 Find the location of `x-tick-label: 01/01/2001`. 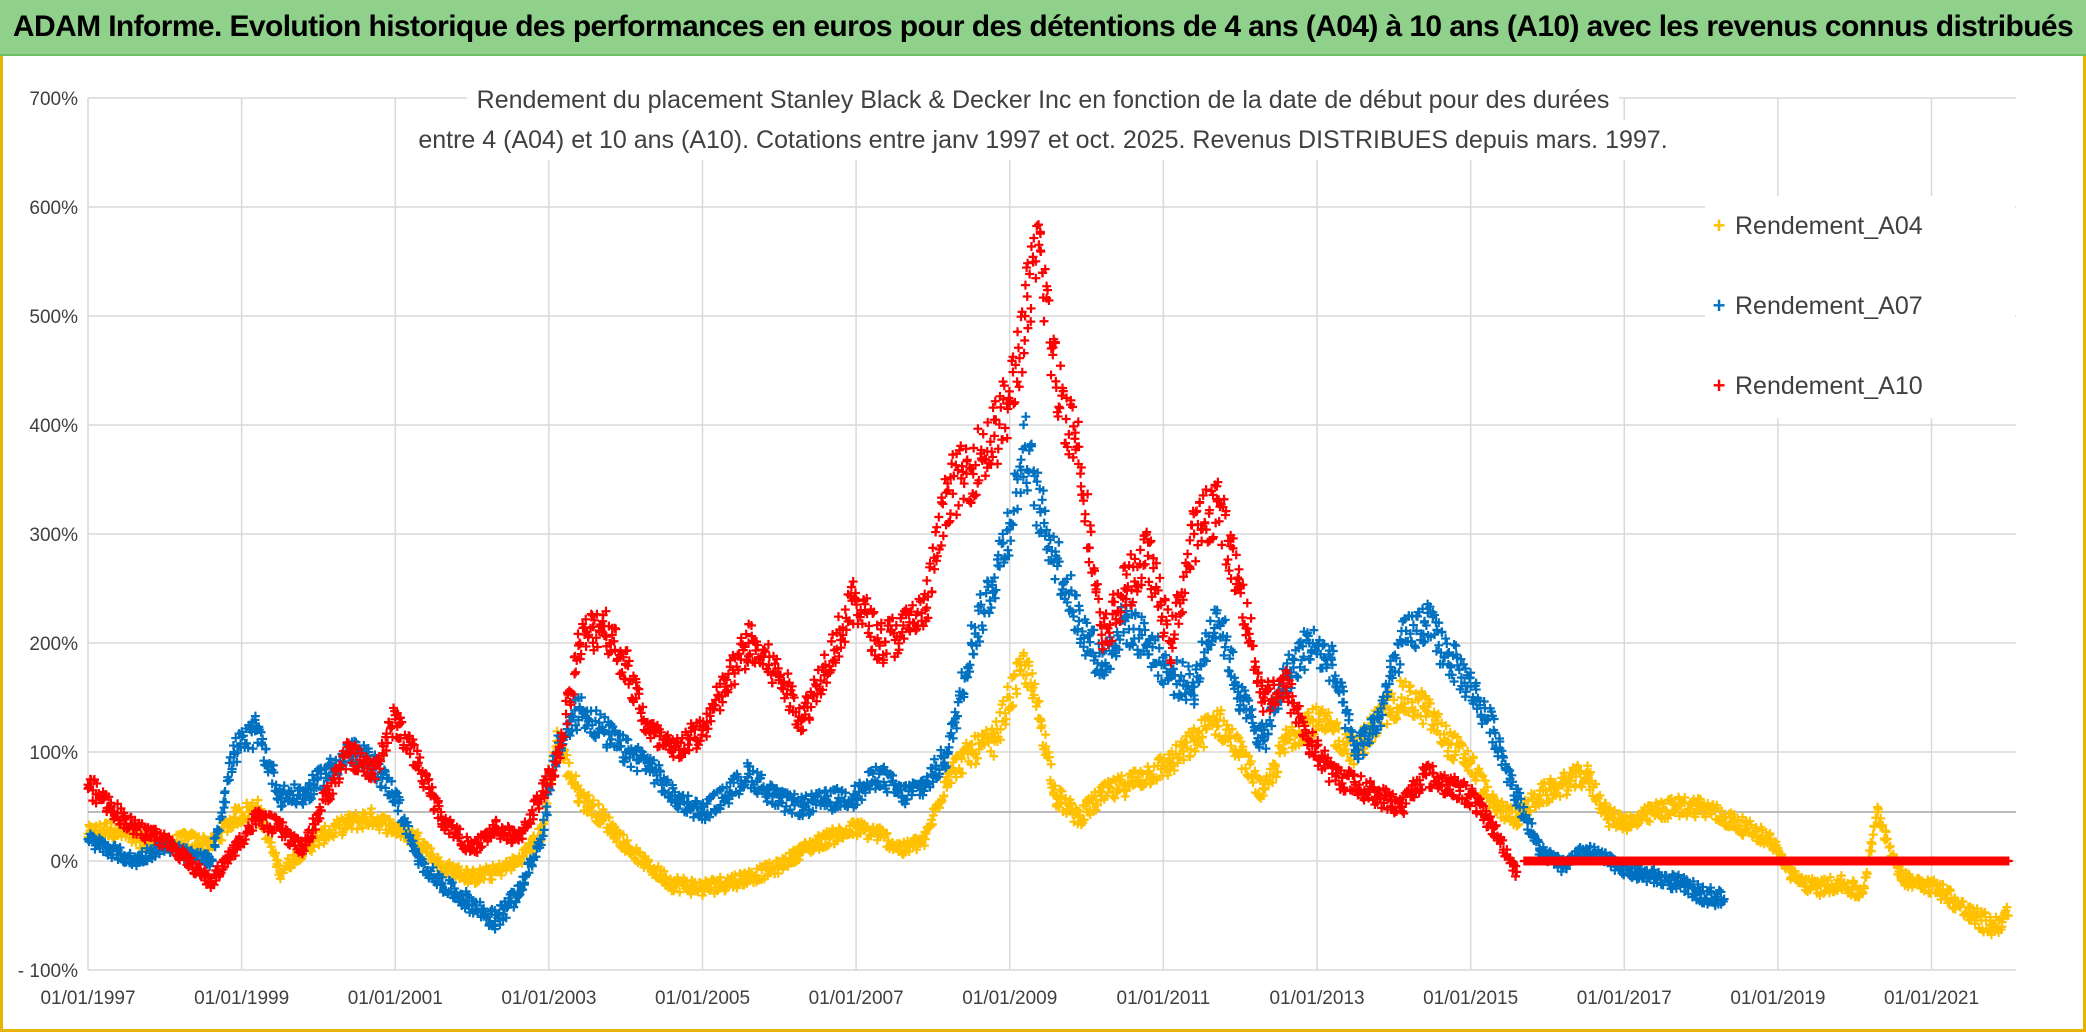

x-tick-label: 01/01/2001 is located at coordinates (395, 998).